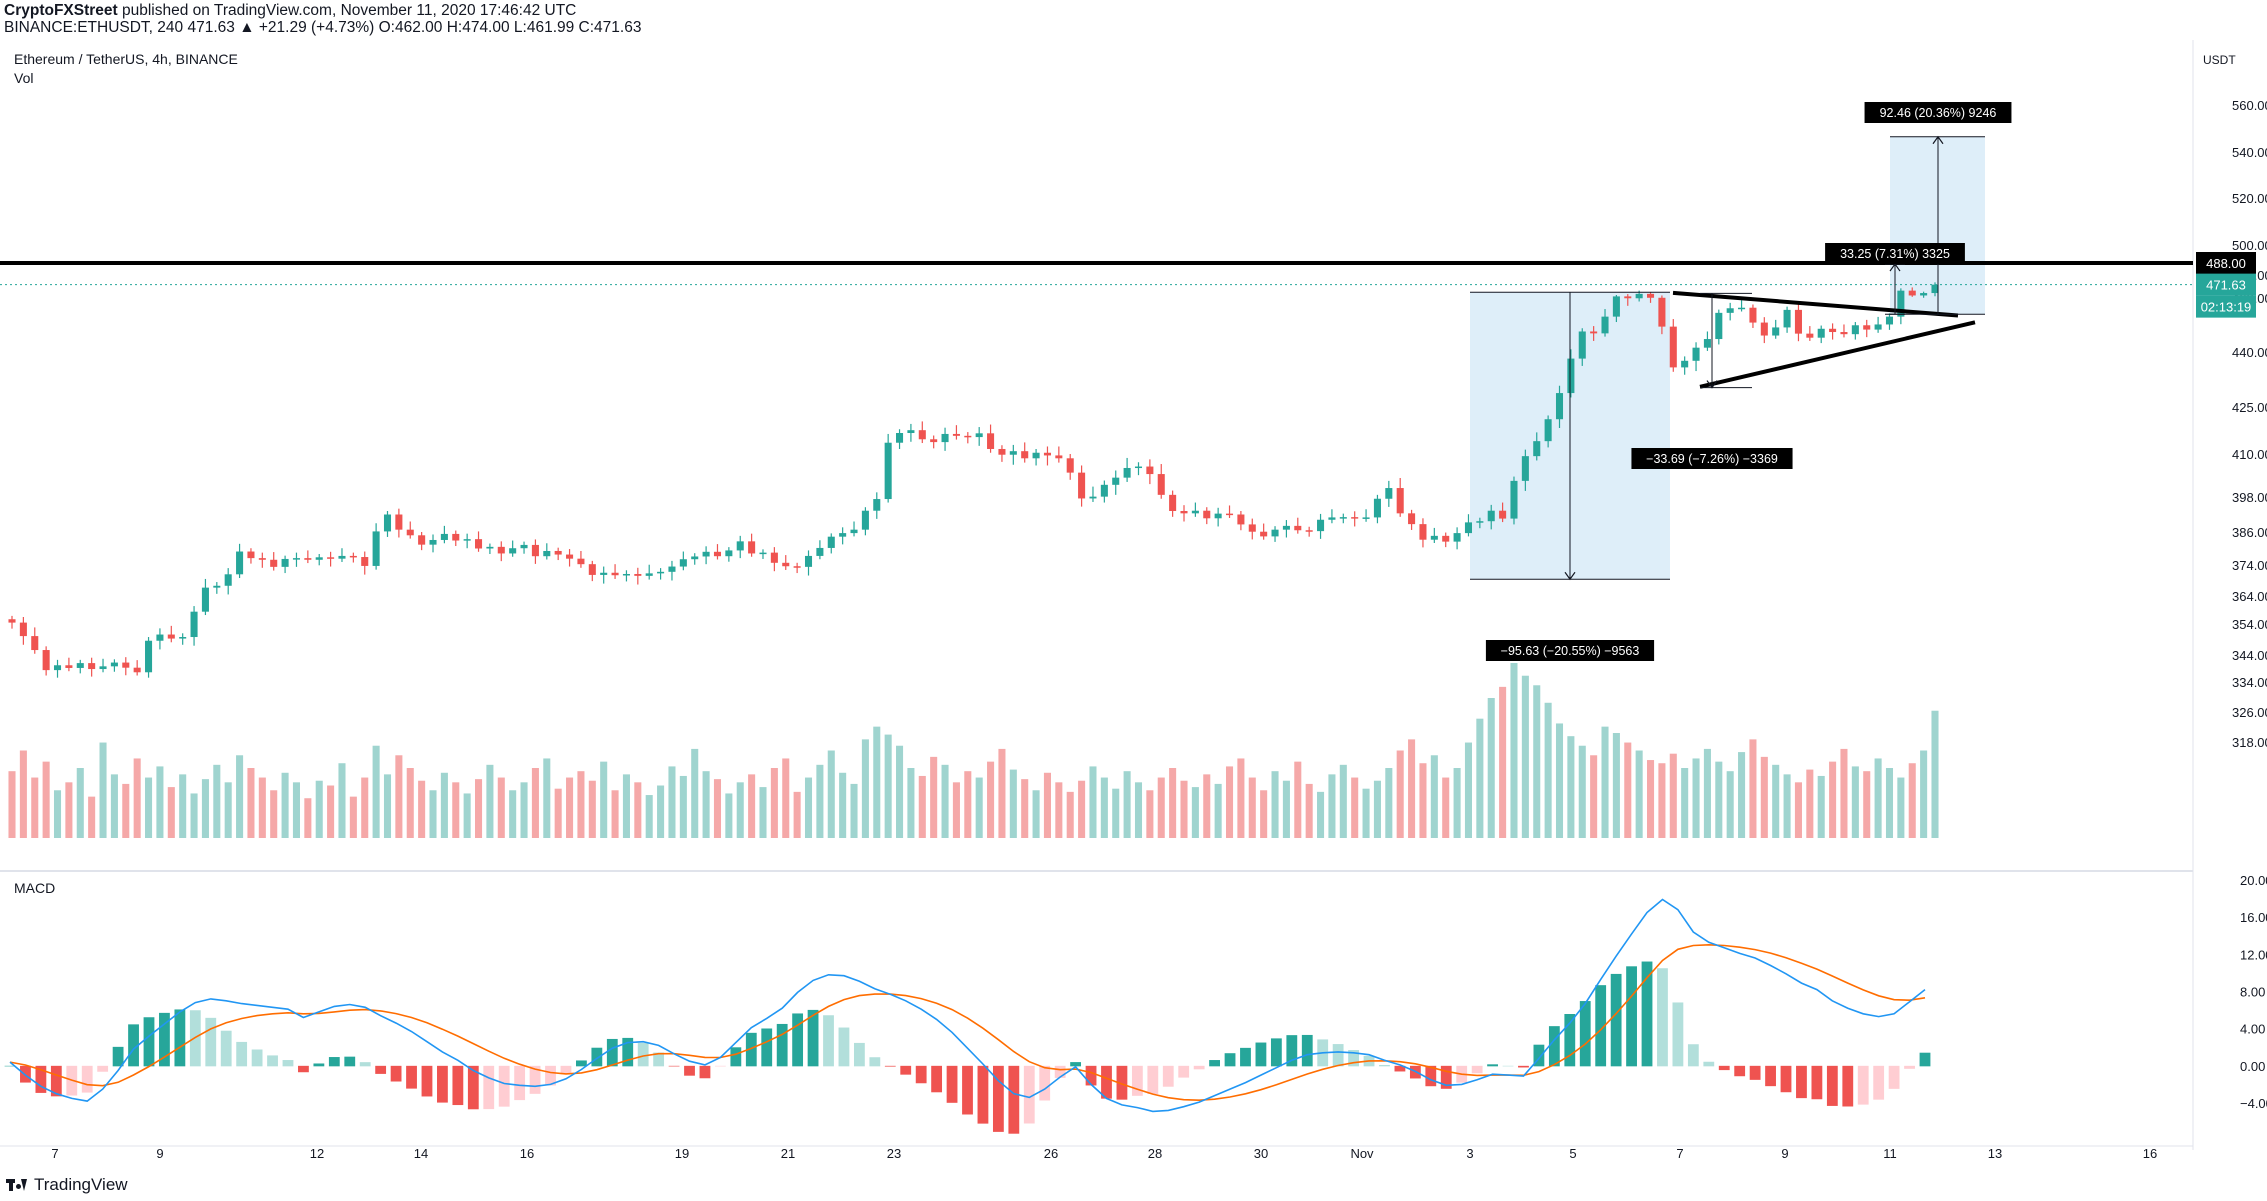 The height and width of the screenshot is (1201, 2267). I want to click on publisher-name: CryptoFXStreet, so click(61, 10).